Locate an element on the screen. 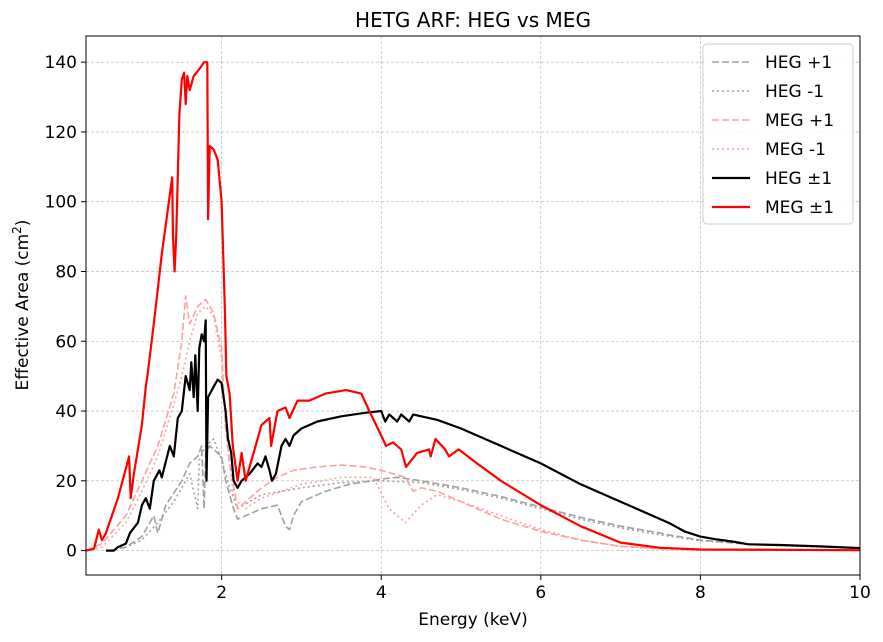 Image resolution: width=883 pixels, height=642 pixels. chart-title: HETG ARF: HEG vs MEG is located at coordinates (473, 20).